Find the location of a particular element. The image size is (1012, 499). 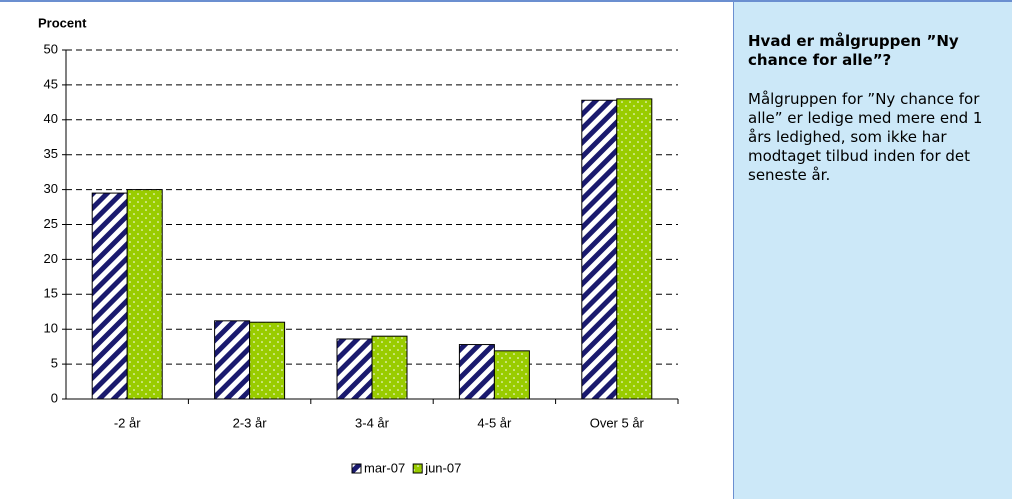

y-tick-label: 10 is located at coordinates (51, 328).